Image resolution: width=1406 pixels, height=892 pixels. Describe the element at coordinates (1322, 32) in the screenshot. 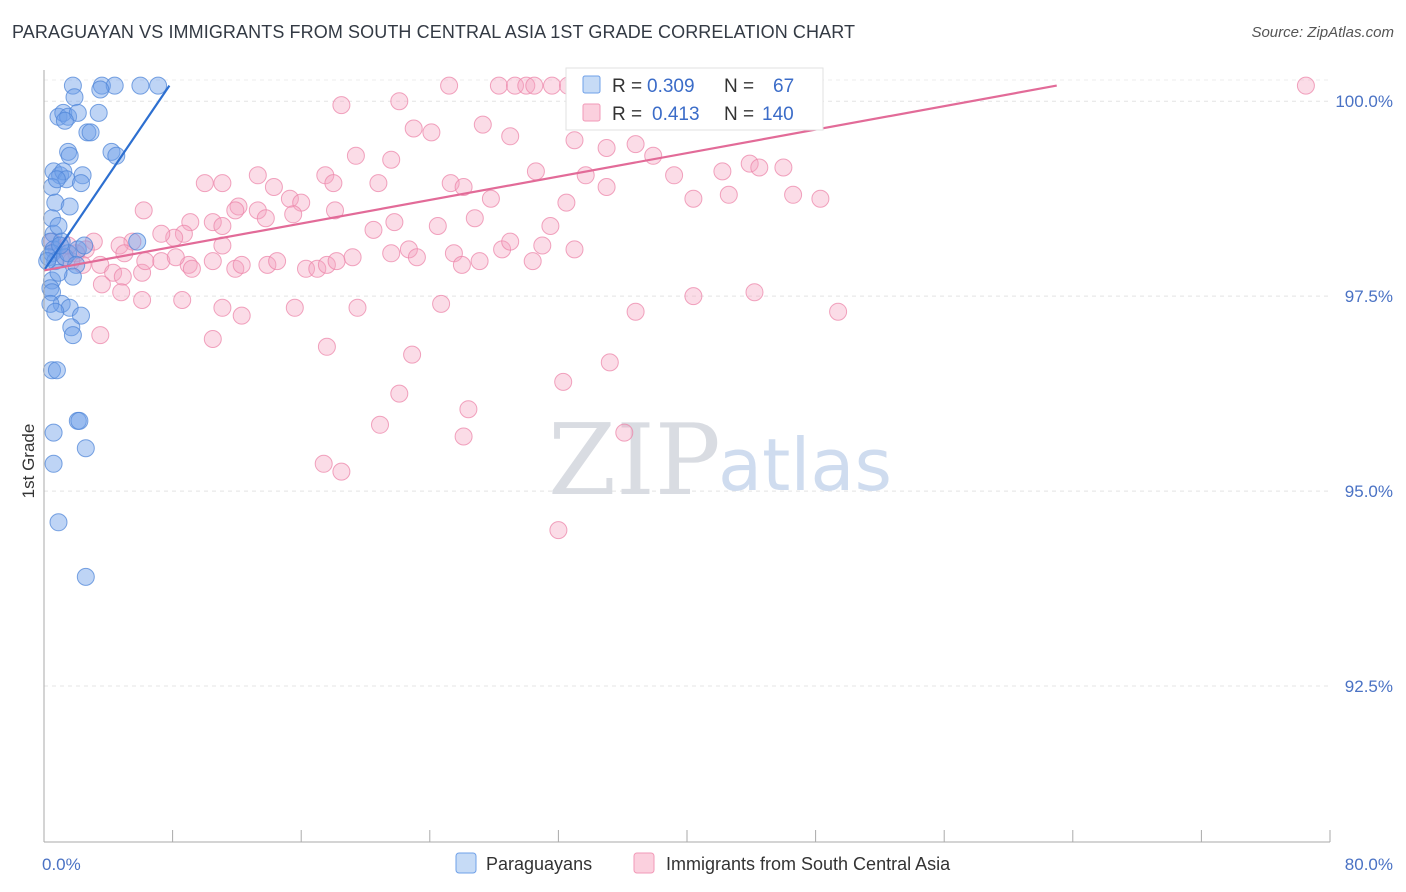

I see `source-credit: Source: ZipAtlas.com` at that location.